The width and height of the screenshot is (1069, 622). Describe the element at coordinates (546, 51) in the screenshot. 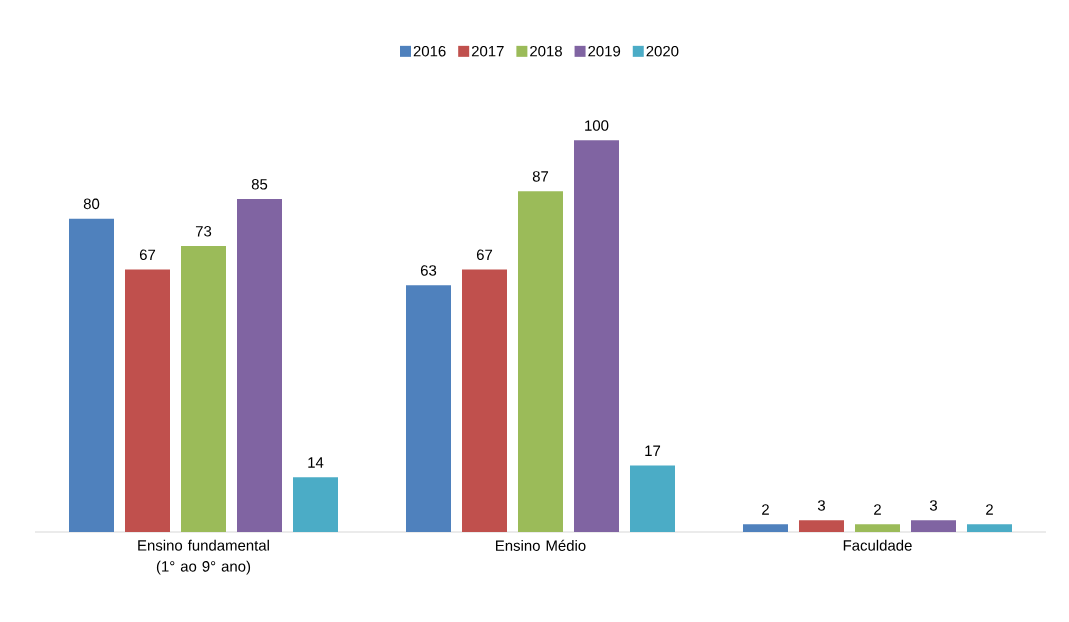

I see `legend-label: 2018` at that location.